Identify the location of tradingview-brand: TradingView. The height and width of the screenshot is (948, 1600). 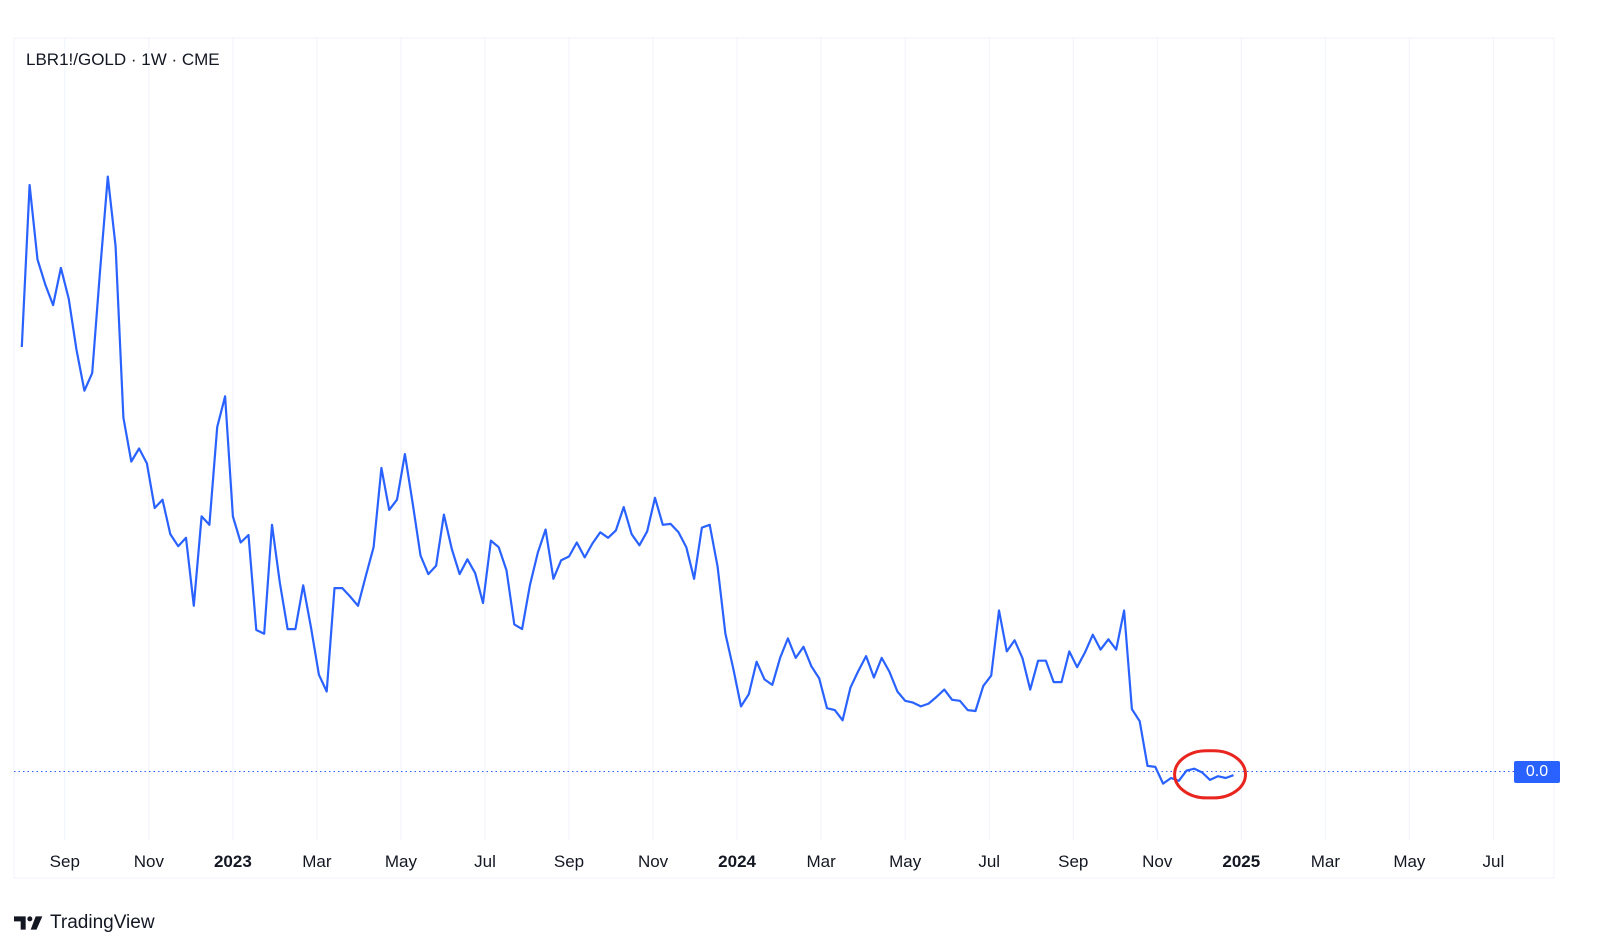
(84, 923).